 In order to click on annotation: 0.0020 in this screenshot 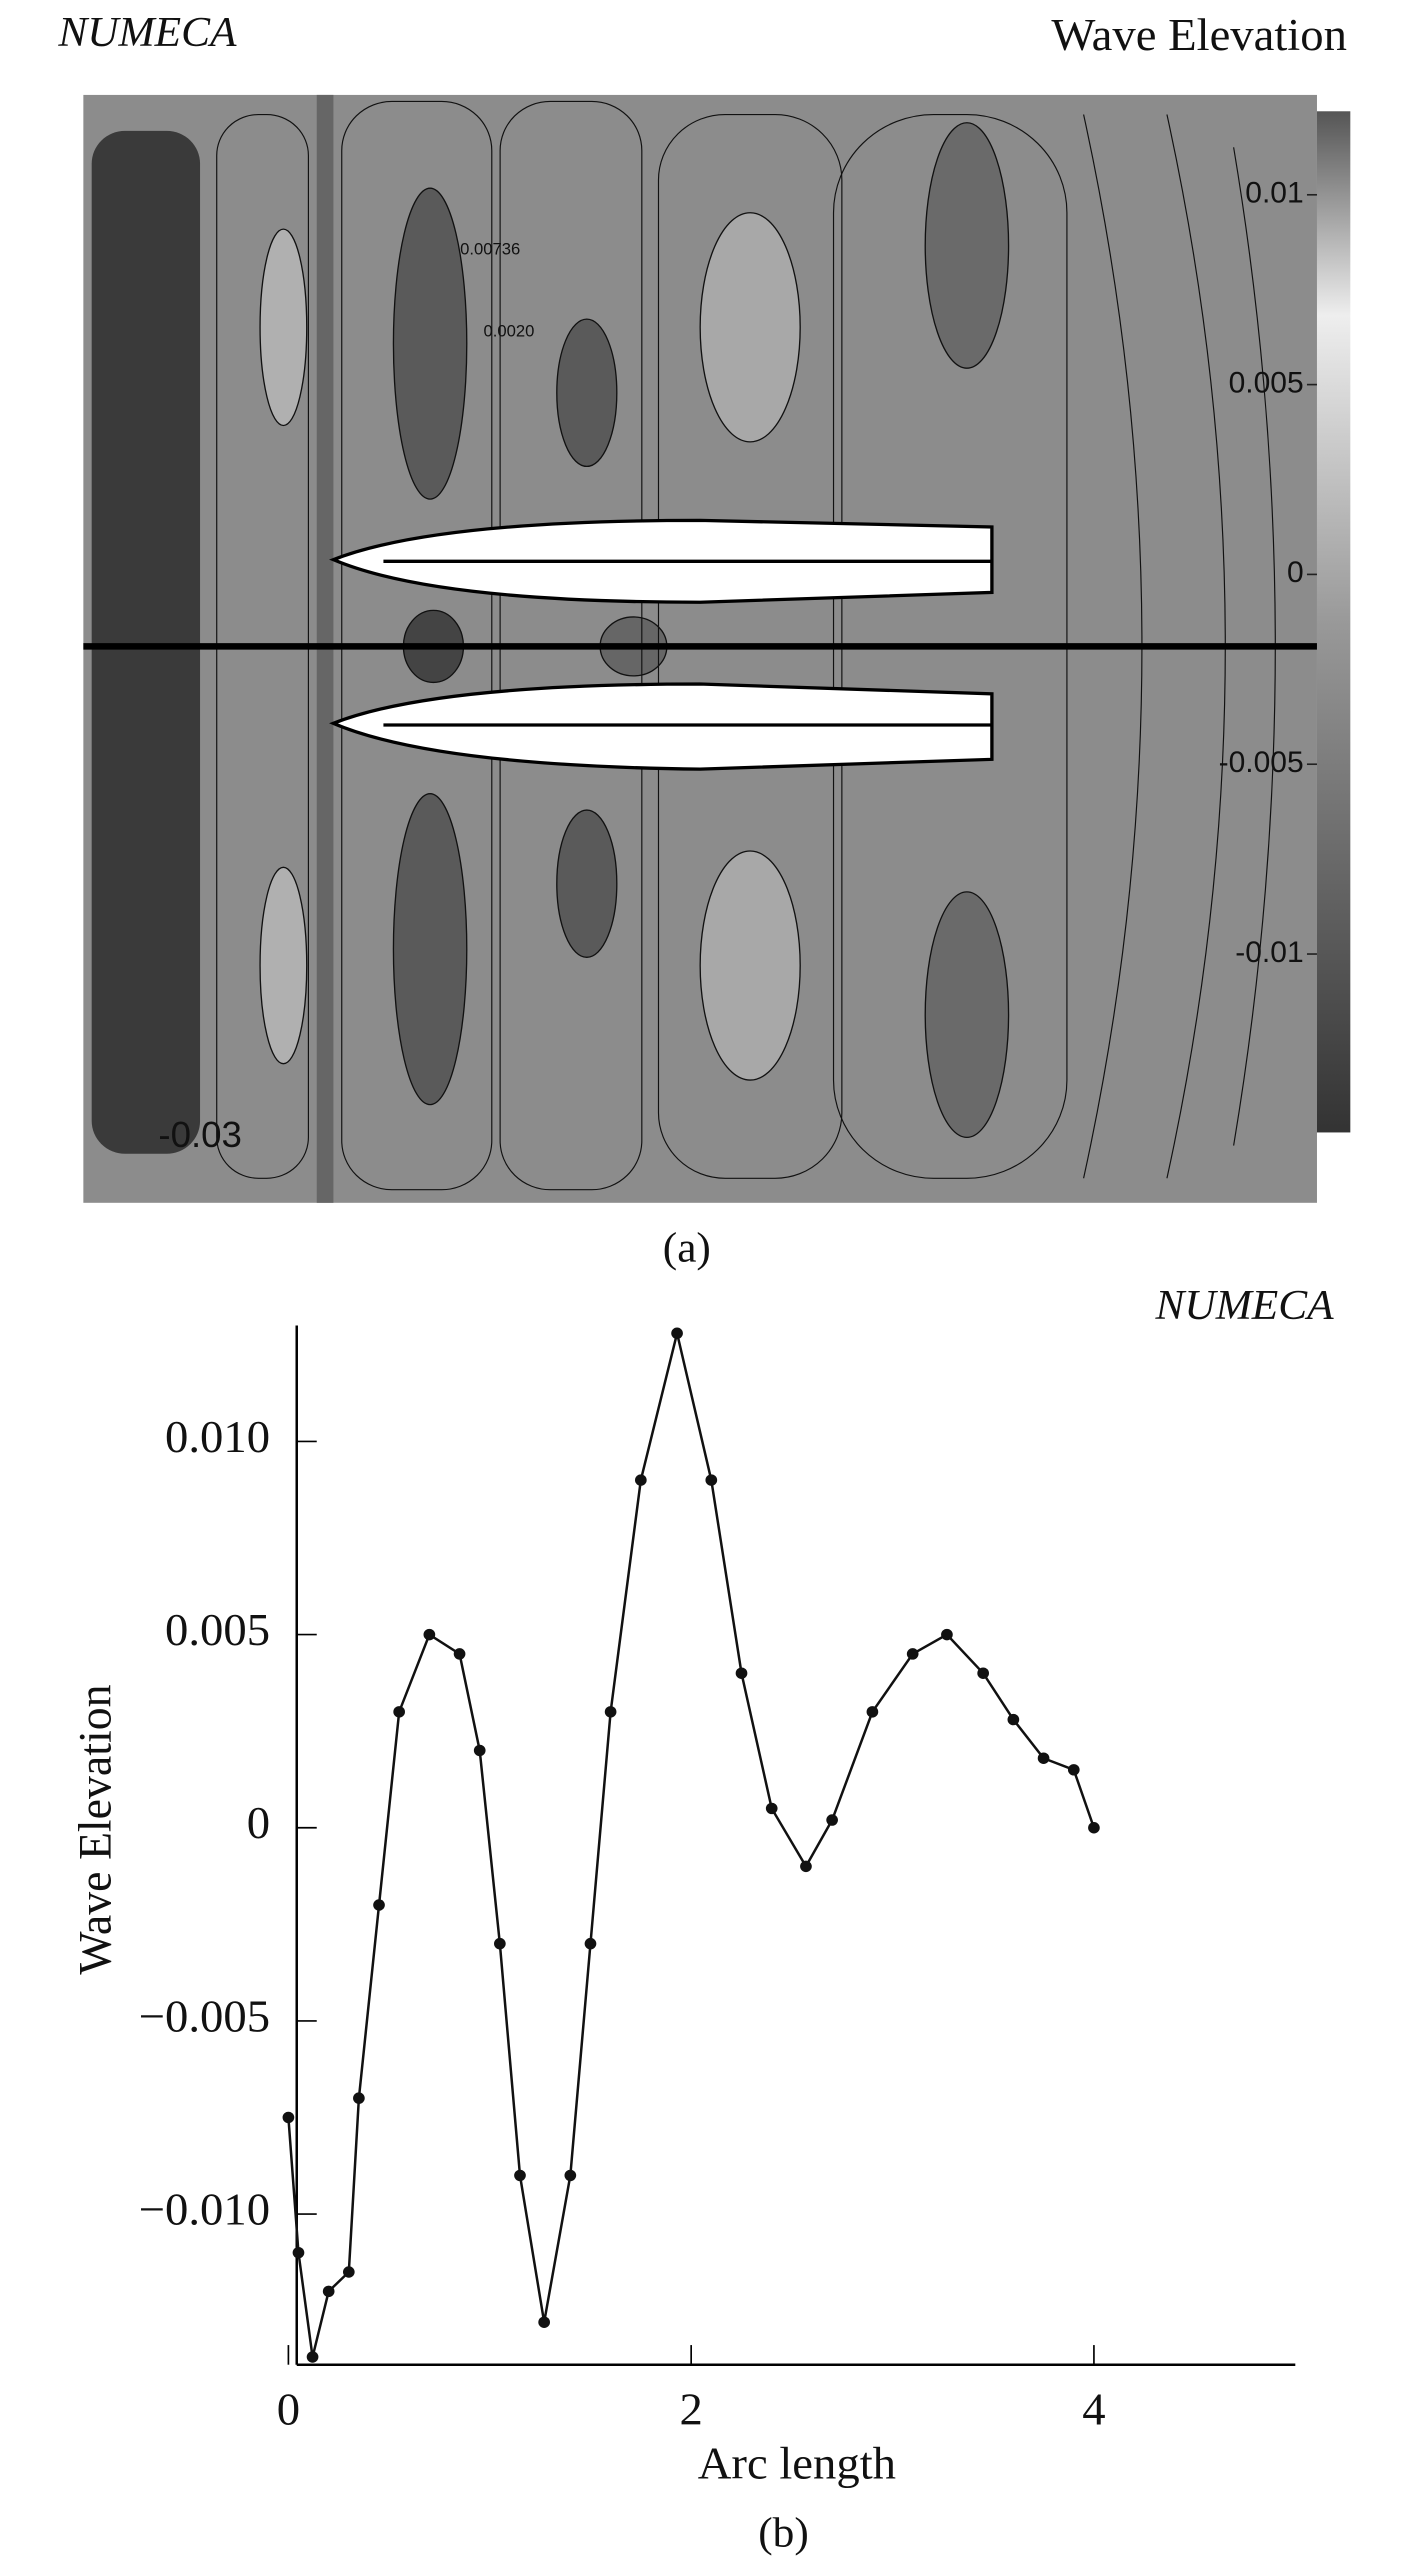, I will do `click(508, 332)`.